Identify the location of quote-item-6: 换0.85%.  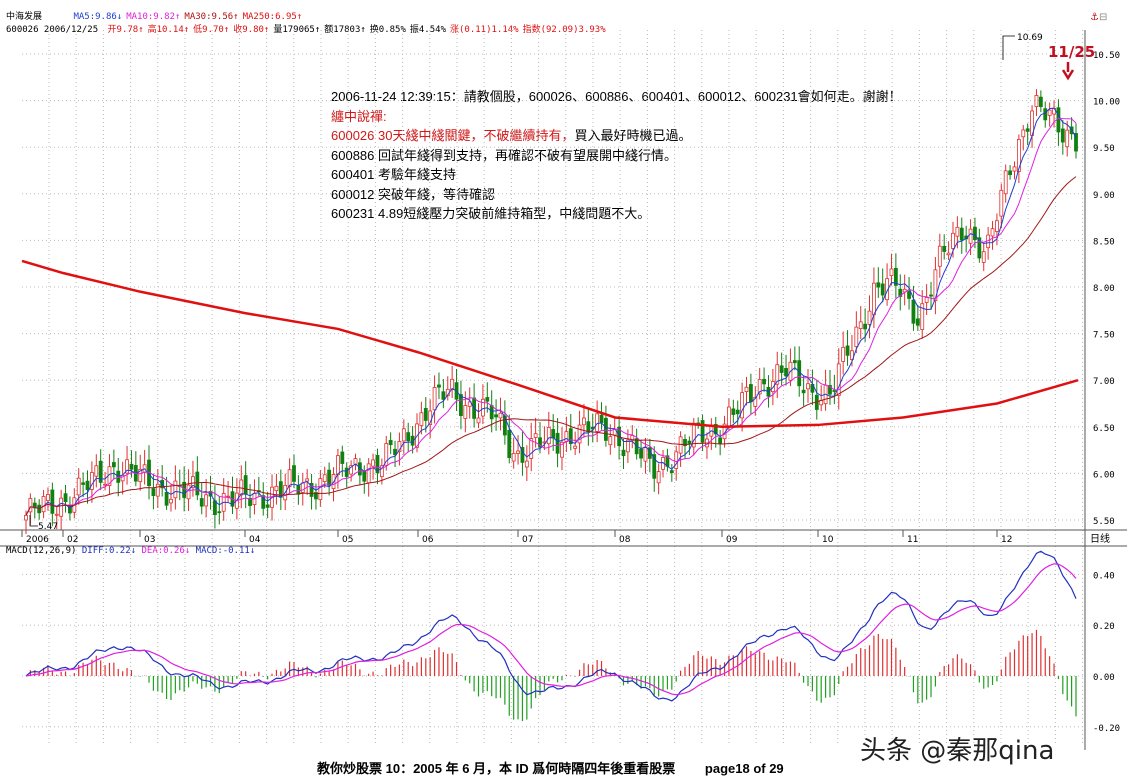
(387, 30).